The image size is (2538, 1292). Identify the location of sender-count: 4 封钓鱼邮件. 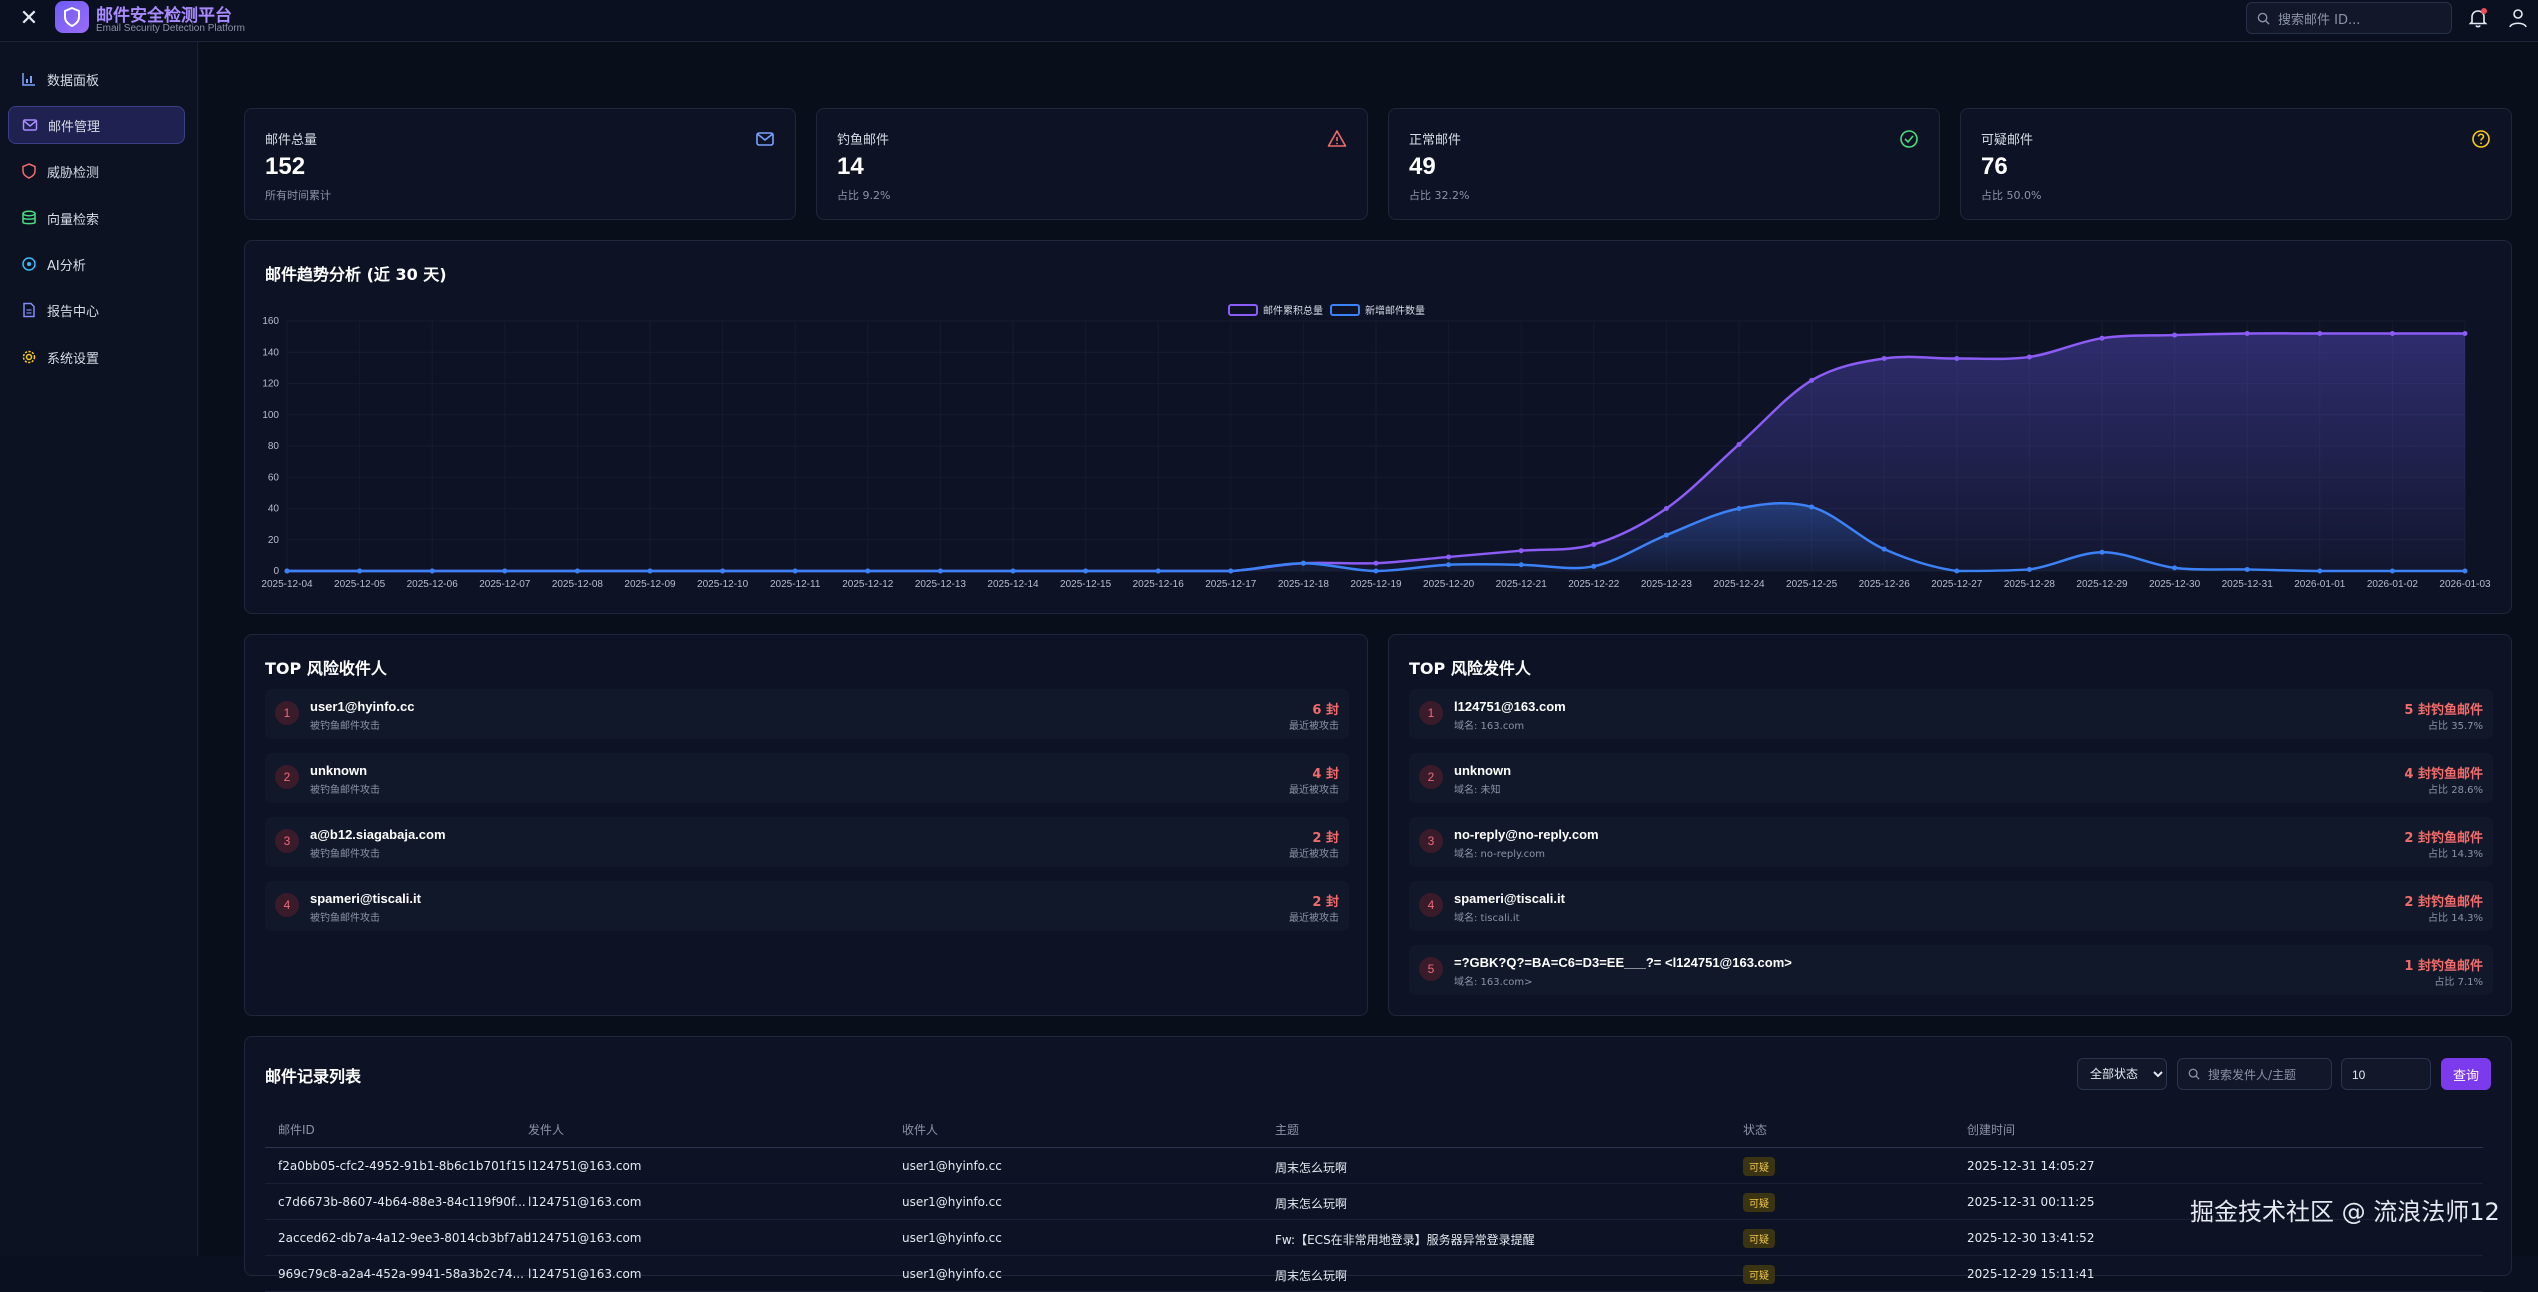
(2443, 774).